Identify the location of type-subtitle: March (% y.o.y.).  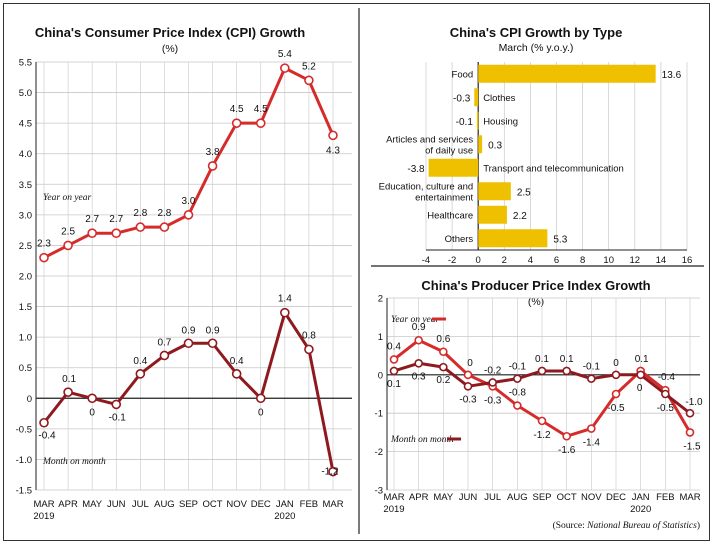
(536, 48).